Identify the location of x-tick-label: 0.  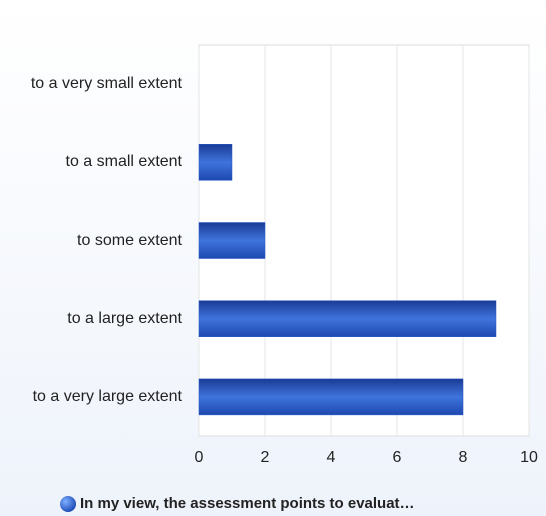
(199, 457).